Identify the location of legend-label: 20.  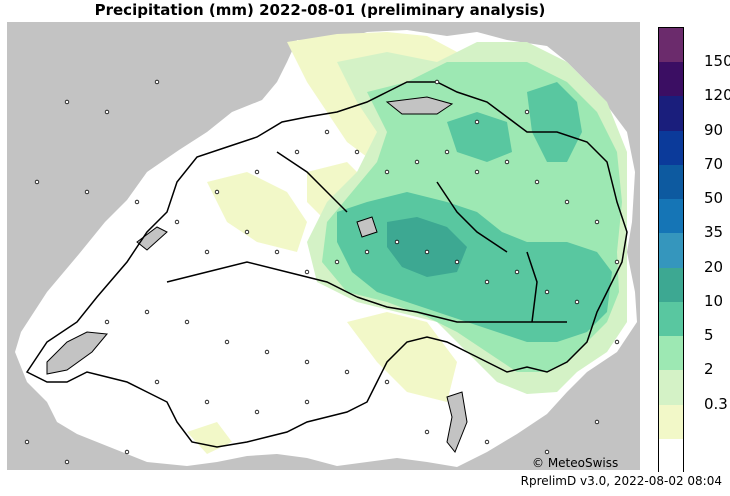
(714, 266).